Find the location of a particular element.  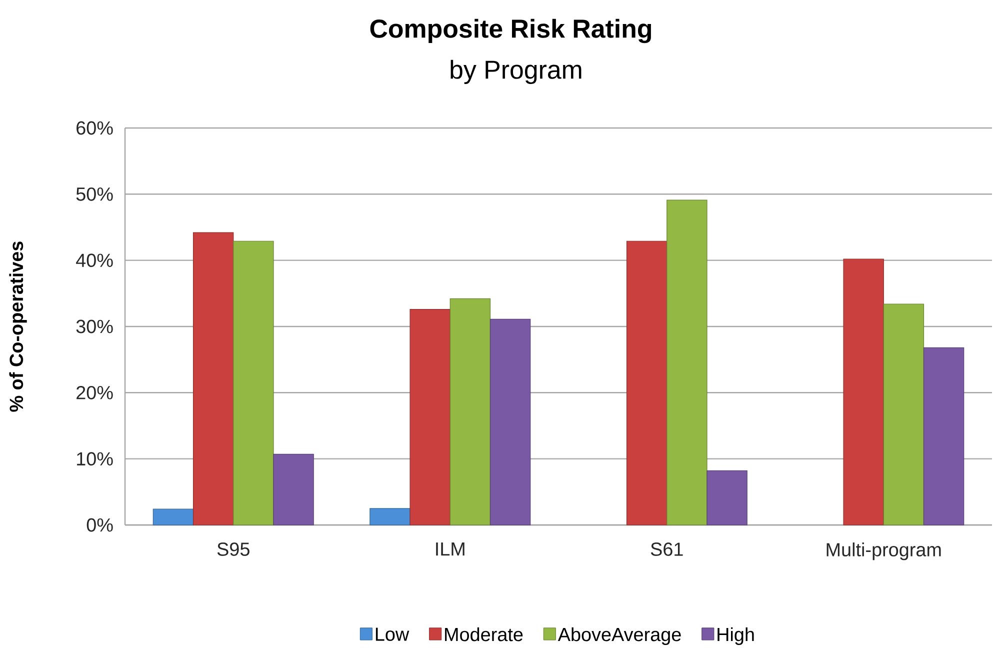

chart-title: Composite Risk Rating is located at coordinates (511, 31).